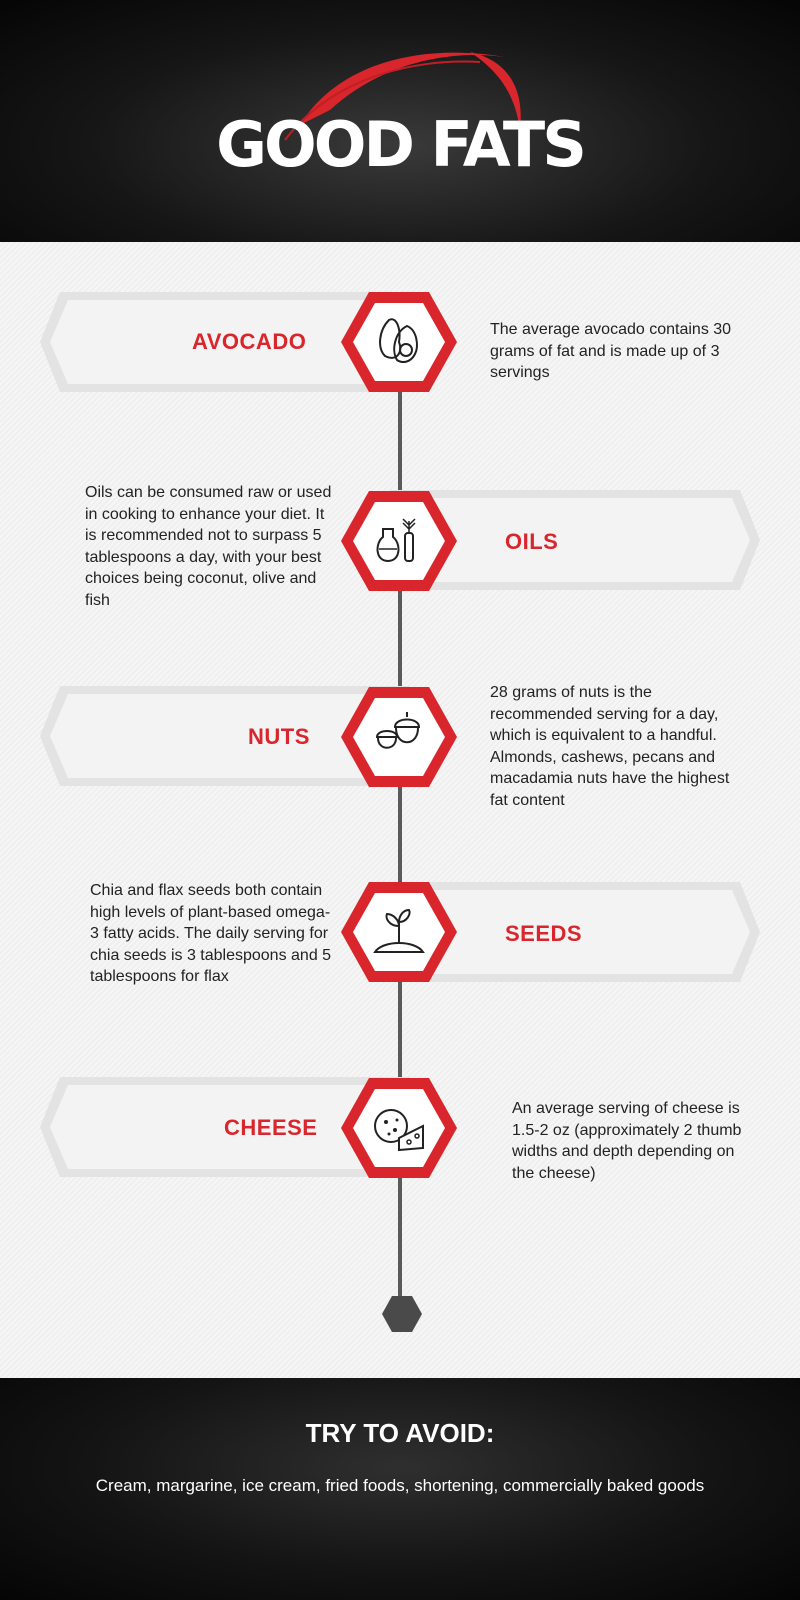 This screenshot has width=800, height=1600. What do you see at coordinates (402, 96) in the screenshot?
I see `red-swoosh-logo` at bounding box center [402, 96].